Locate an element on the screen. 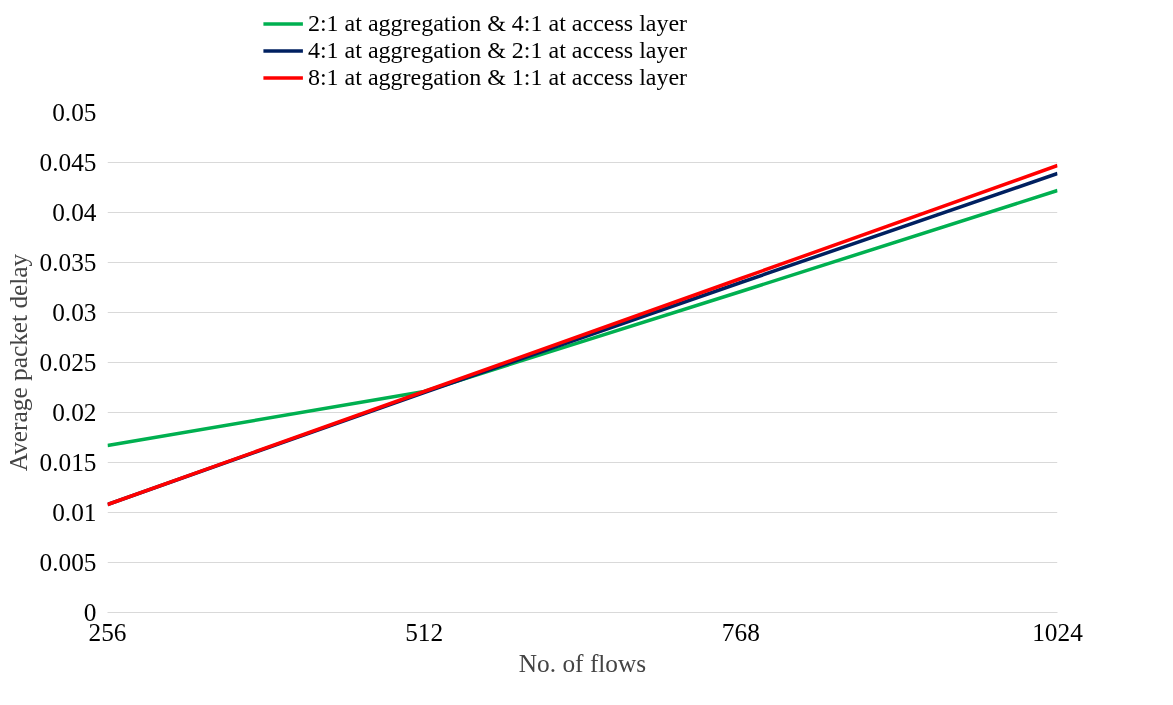 Image resolution: width=1173 pixels, height=705 pixels. x-tick-label: 768 is located at coordinates (740, 631).